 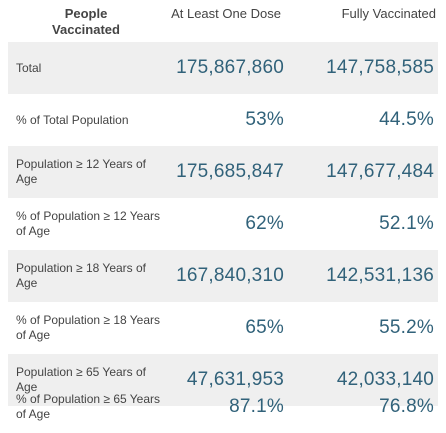 I want to click on at-least-one-dose-header: At Least One Dose, so click(x=226, y=13).